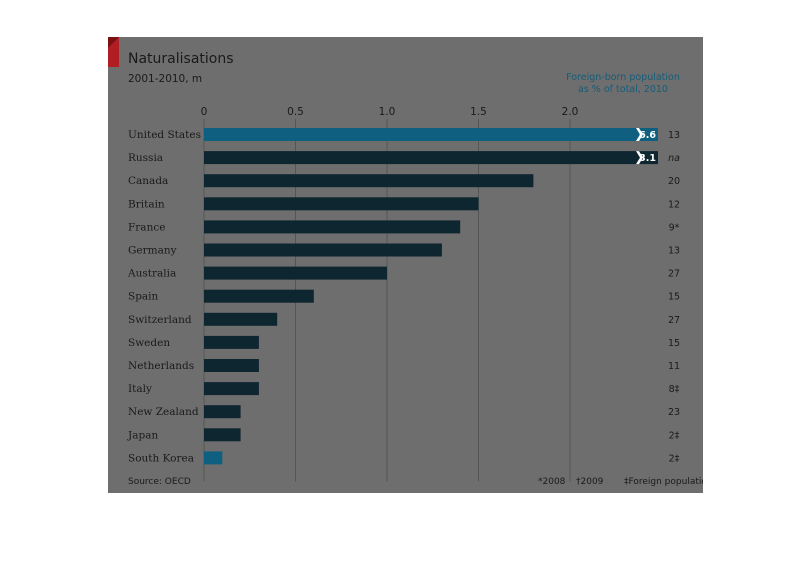  I want to click on source-note: Source: OECD, so click(159, 482).